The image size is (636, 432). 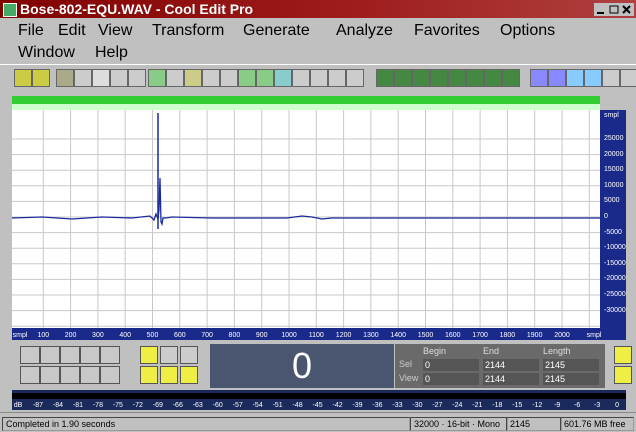 What do you see at coordinates (614, 170) in the screenshot?
I see `y-axis-label: 15000` at bounding box center [614, 170].